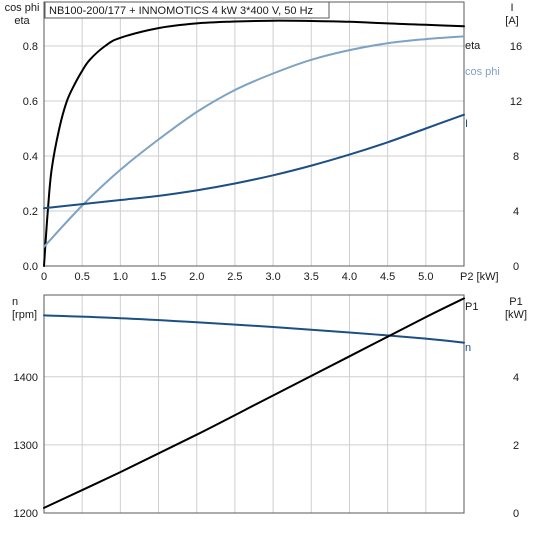 Image resolution: width=533 pixels, height=533 pixels. I want to click on top-left-axis-label-1: cos phi, so click(22, 8).